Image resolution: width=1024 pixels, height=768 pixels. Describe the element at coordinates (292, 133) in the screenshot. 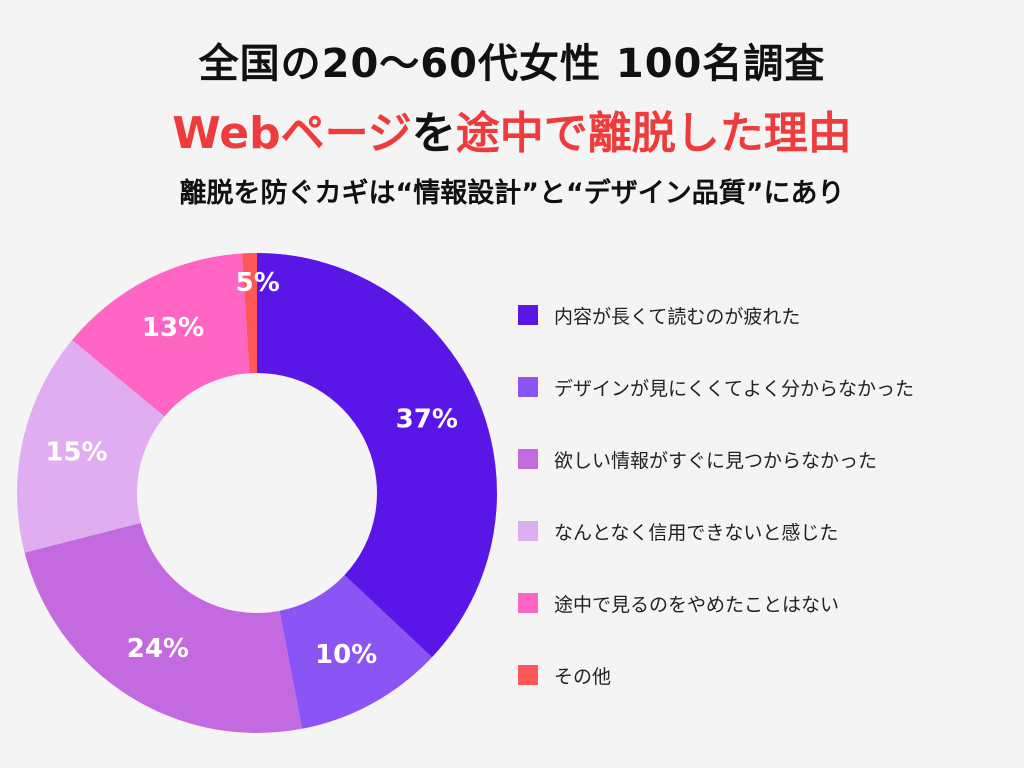

I see `headline-part-web: Webページ` at that location.